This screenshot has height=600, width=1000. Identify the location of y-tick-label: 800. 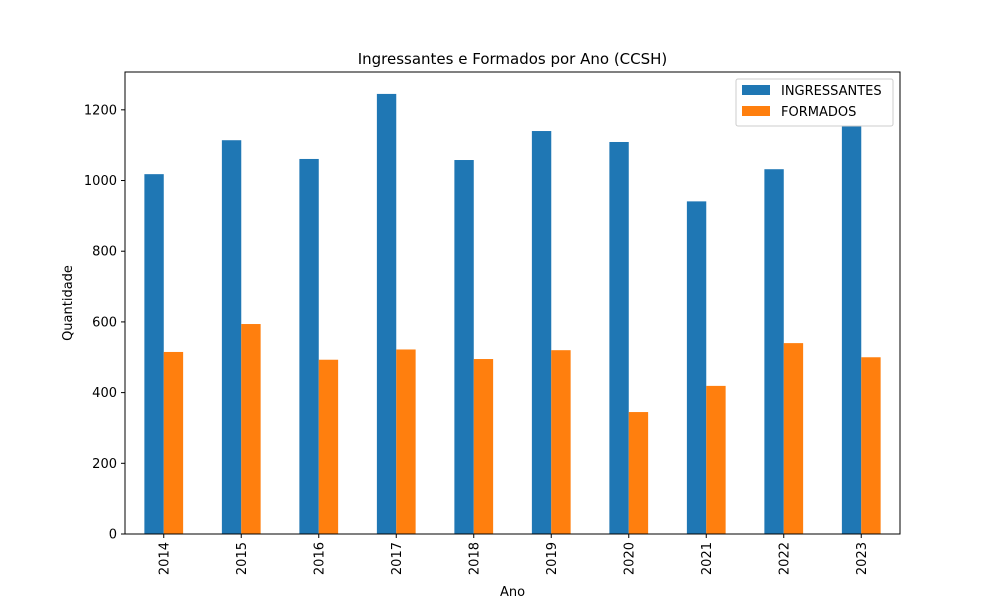
(104, 252).